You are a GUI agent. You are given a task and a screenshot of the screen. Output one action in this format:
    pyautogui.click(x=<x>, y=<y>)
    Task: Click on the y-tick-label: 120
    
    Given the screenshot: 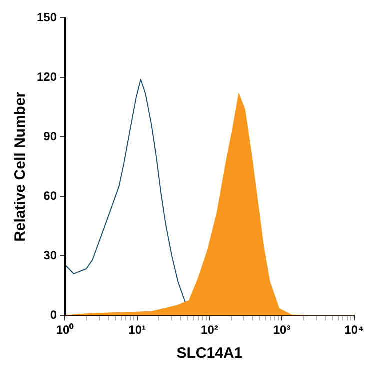 What is the action you would take?
    pyautogui.click(x=47, y=77)
    